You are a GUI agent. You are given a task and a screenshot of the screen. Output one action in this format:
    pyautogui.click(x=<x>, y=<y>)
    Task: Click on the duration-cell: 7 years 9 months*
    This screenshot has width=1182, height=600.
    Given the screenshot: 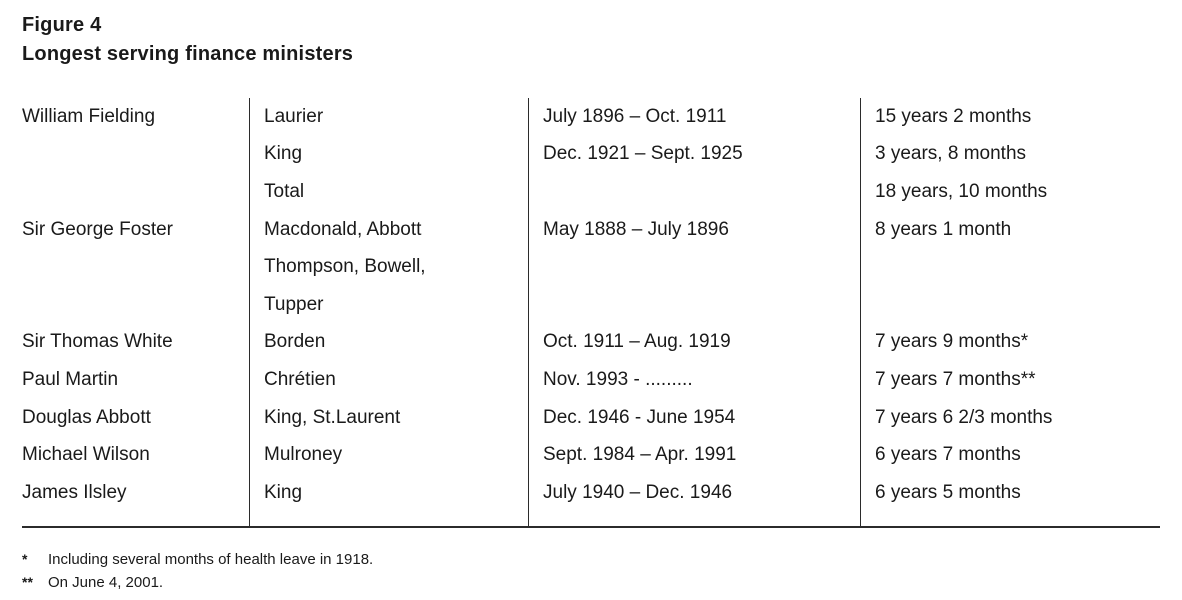 What is the action you would take?
    pyautogui.click(x=1010, y=342)
    